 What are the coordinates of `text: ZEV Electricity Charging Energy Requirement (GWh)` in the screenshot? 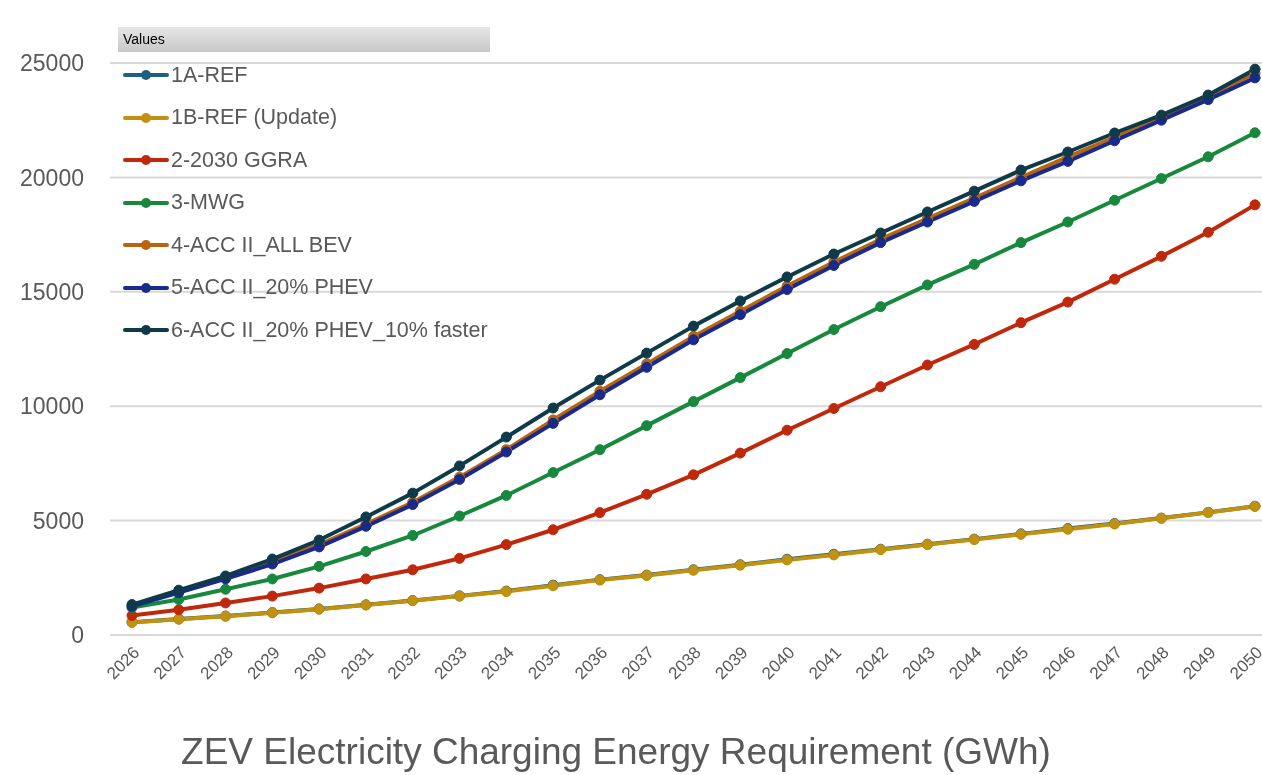 It's located at (616, 752).